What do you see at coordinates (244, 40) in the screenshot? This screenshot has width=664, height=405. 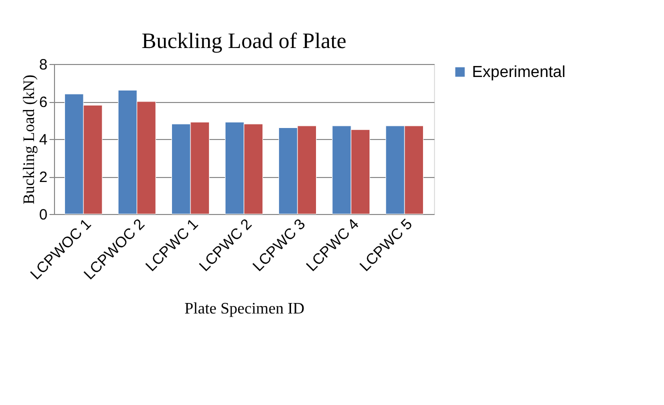 I see `chart-title: Buckling Load of Plate` at bounding box center [244, 40].